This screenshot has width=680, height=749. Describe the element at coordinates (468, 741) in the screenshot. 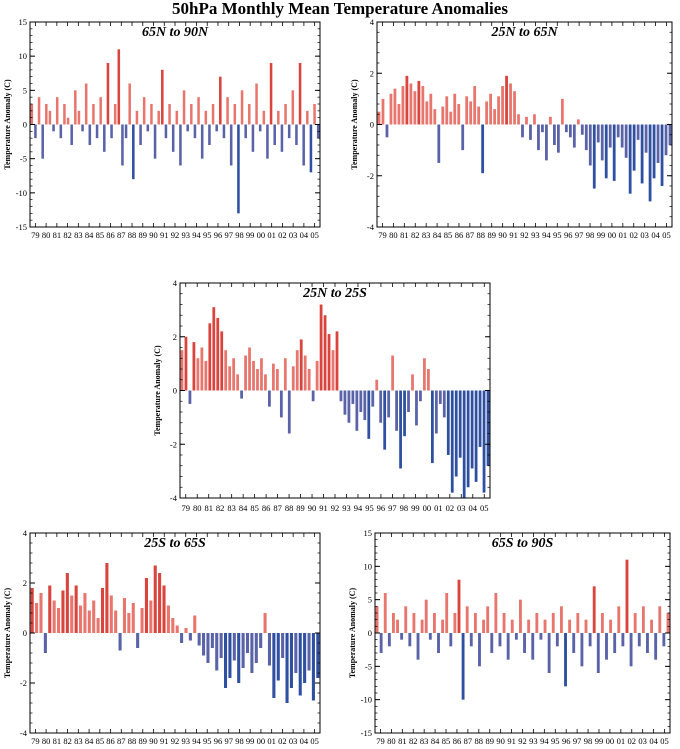

I see `x-tick-label: 87` at that location.